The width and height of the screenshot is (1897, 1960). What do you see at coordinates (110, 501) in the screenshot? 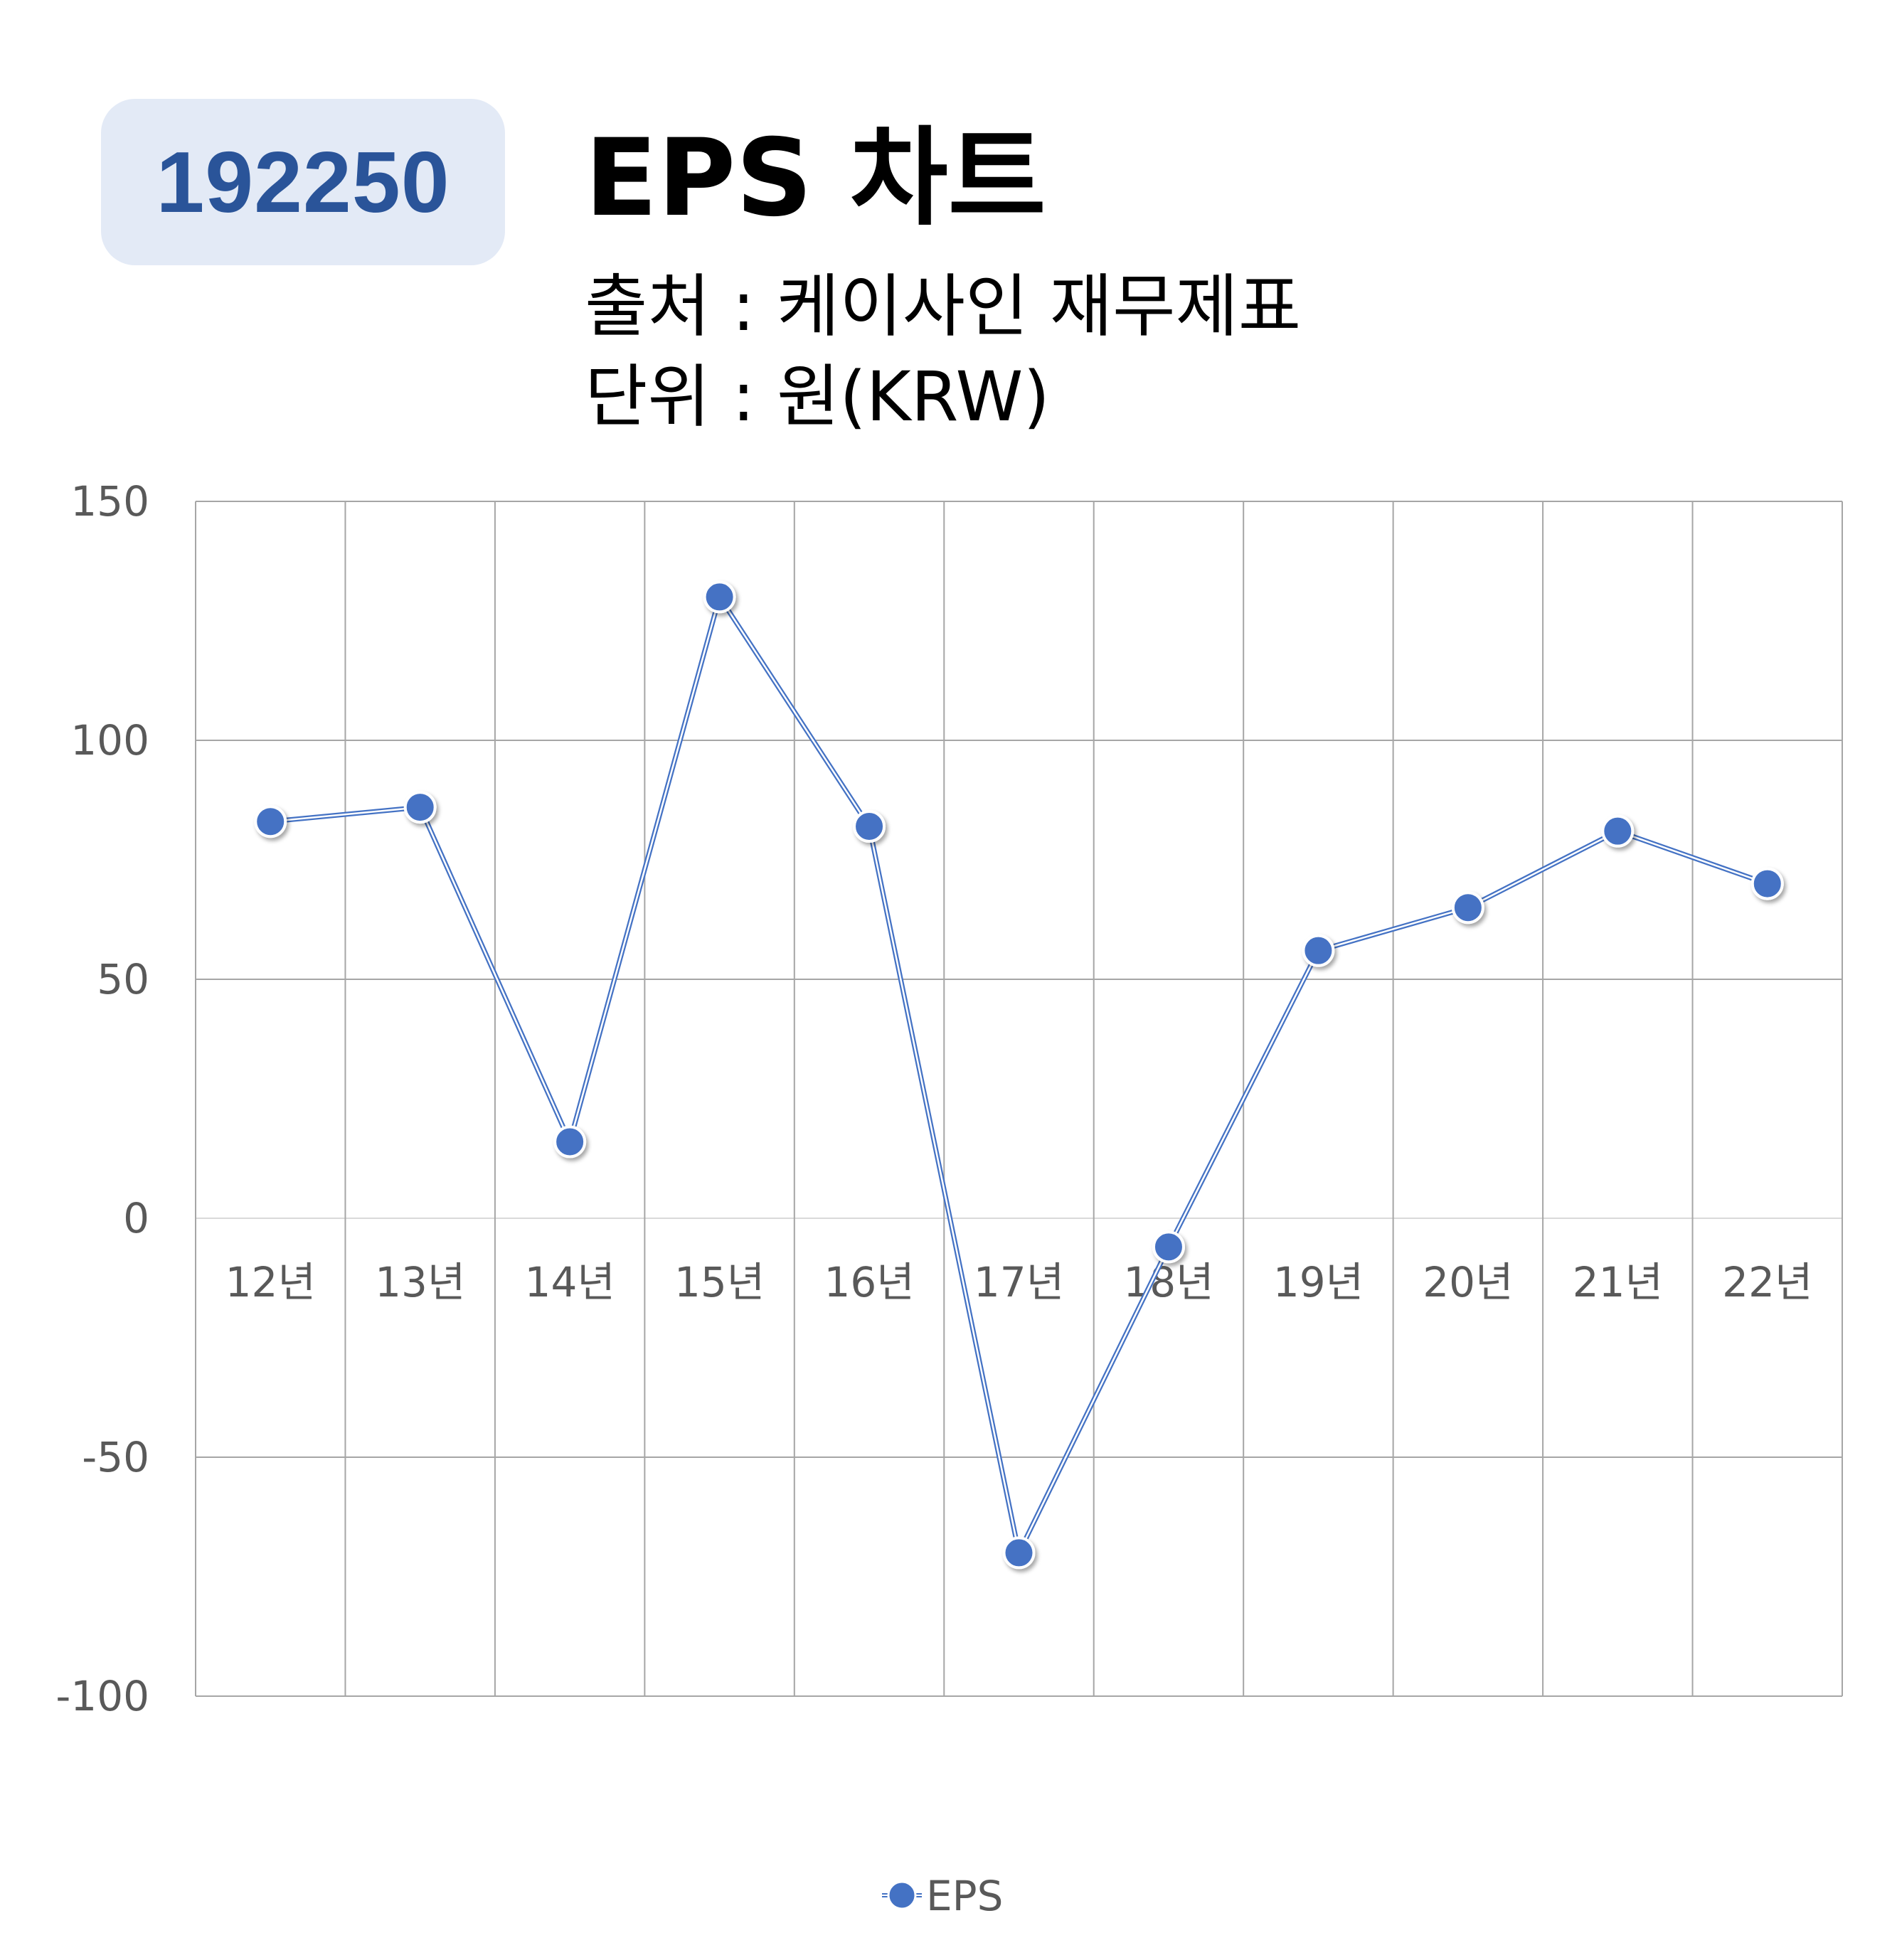
I see `y-tick-label: 150` at bounding box center [110, 501].